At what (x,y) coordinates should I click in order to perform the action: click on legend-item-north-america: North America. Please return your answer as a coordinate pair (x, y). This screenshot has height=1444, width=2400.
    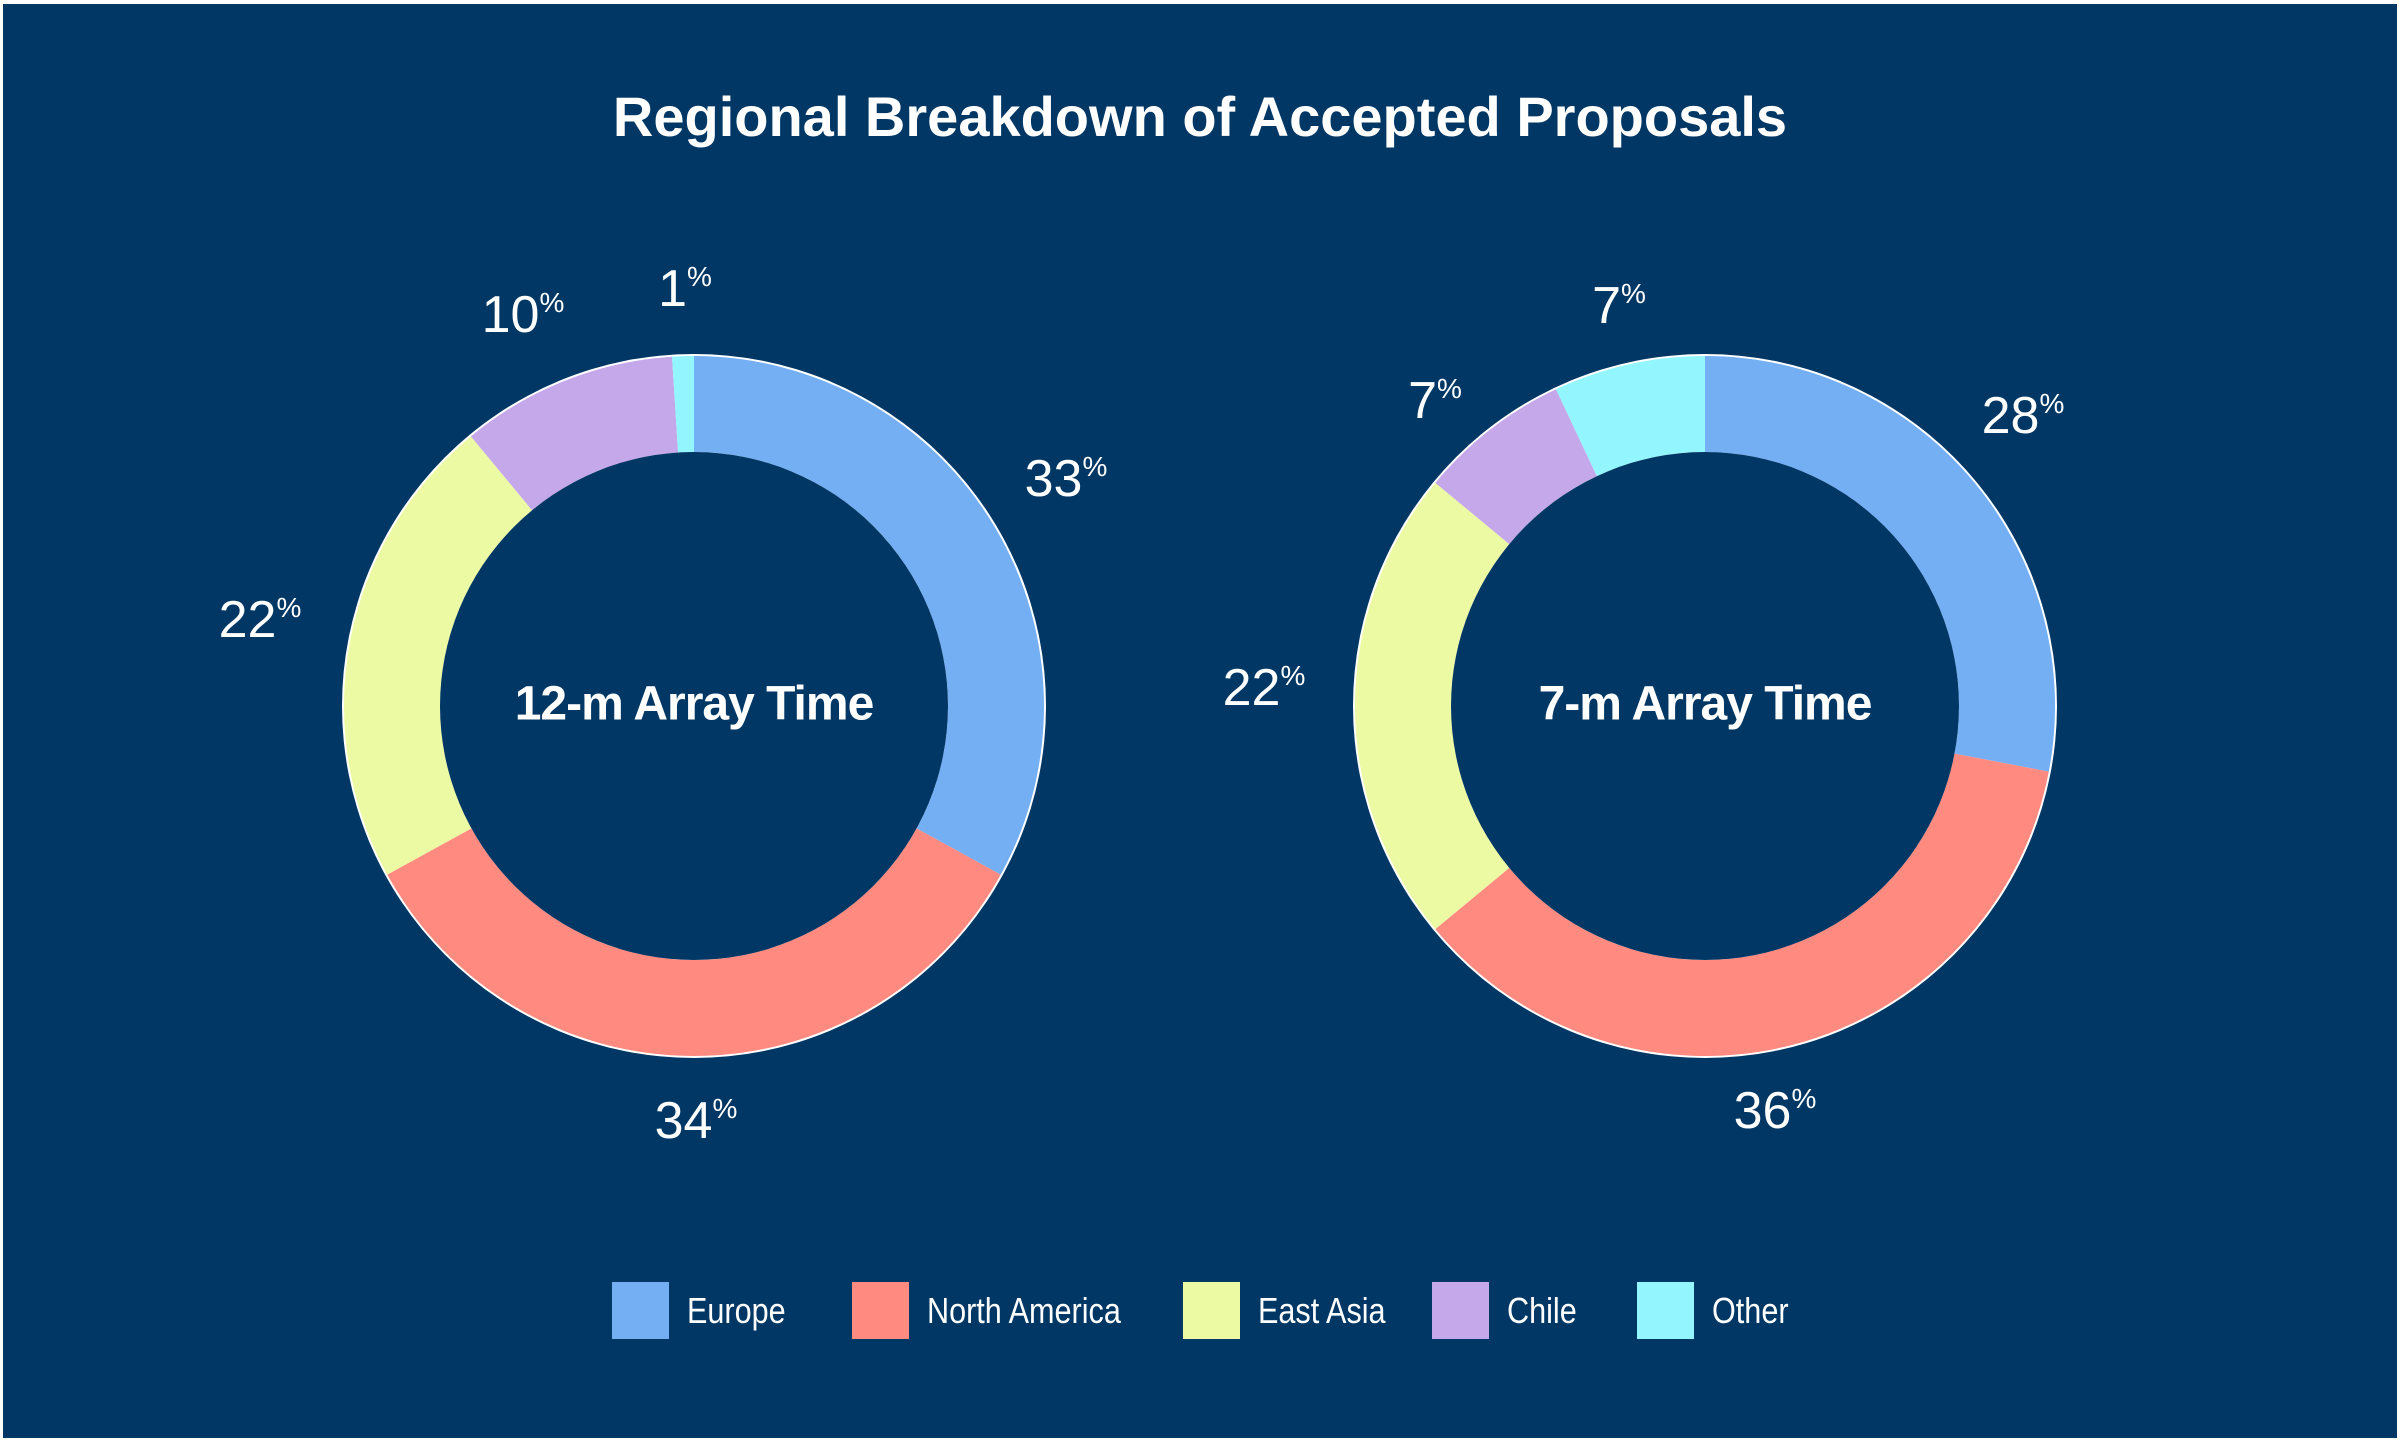
    Looking at the image, I should click on (1003, 1310).